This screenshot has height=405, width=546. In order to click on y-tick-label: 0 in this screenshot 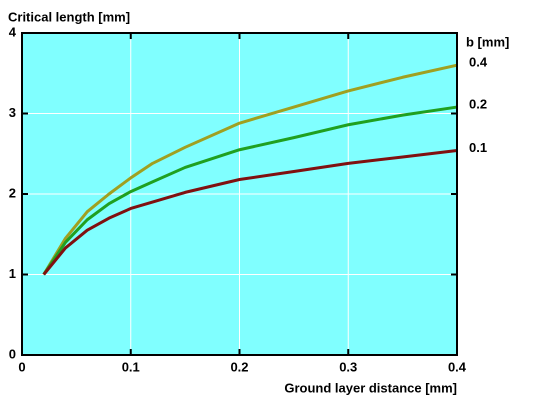, I will do `click(12, 353)`.